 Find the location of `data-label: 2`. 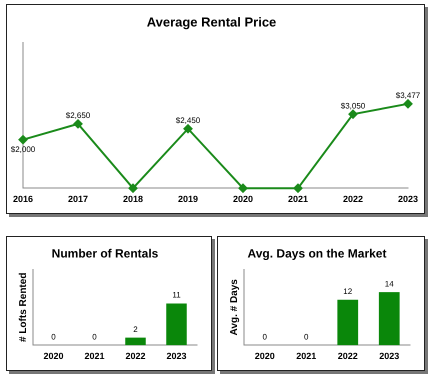

data-label: 2 is located at coordinates (135, 329).